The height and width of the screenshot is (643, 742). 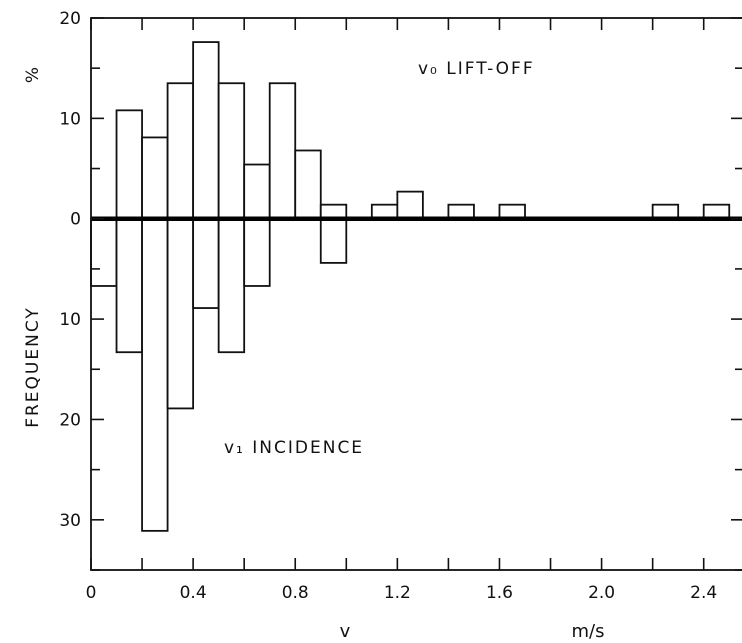 What do you see at coordinates (703, 593) in the screenshot?
I see `x-tick-label: 2.4` at bounding box center [703, 593].